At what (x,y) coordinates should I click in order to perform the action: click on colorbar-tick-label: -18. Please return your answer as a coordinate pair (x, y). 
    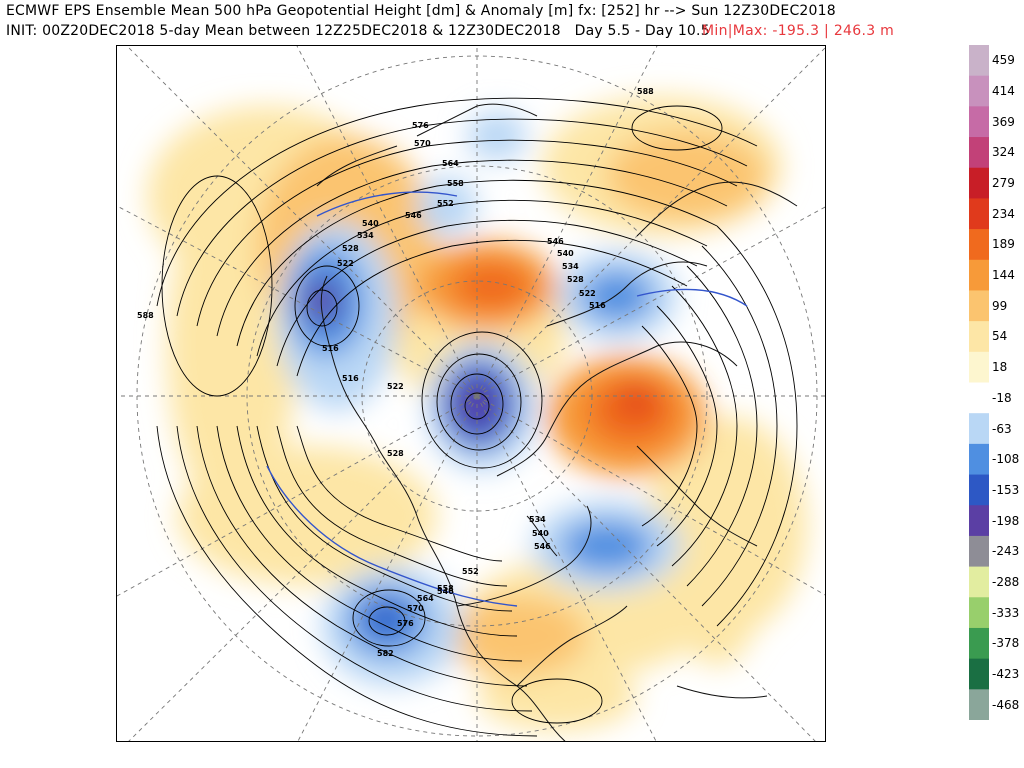
    Looking at the image, I should click on (1002, 397).